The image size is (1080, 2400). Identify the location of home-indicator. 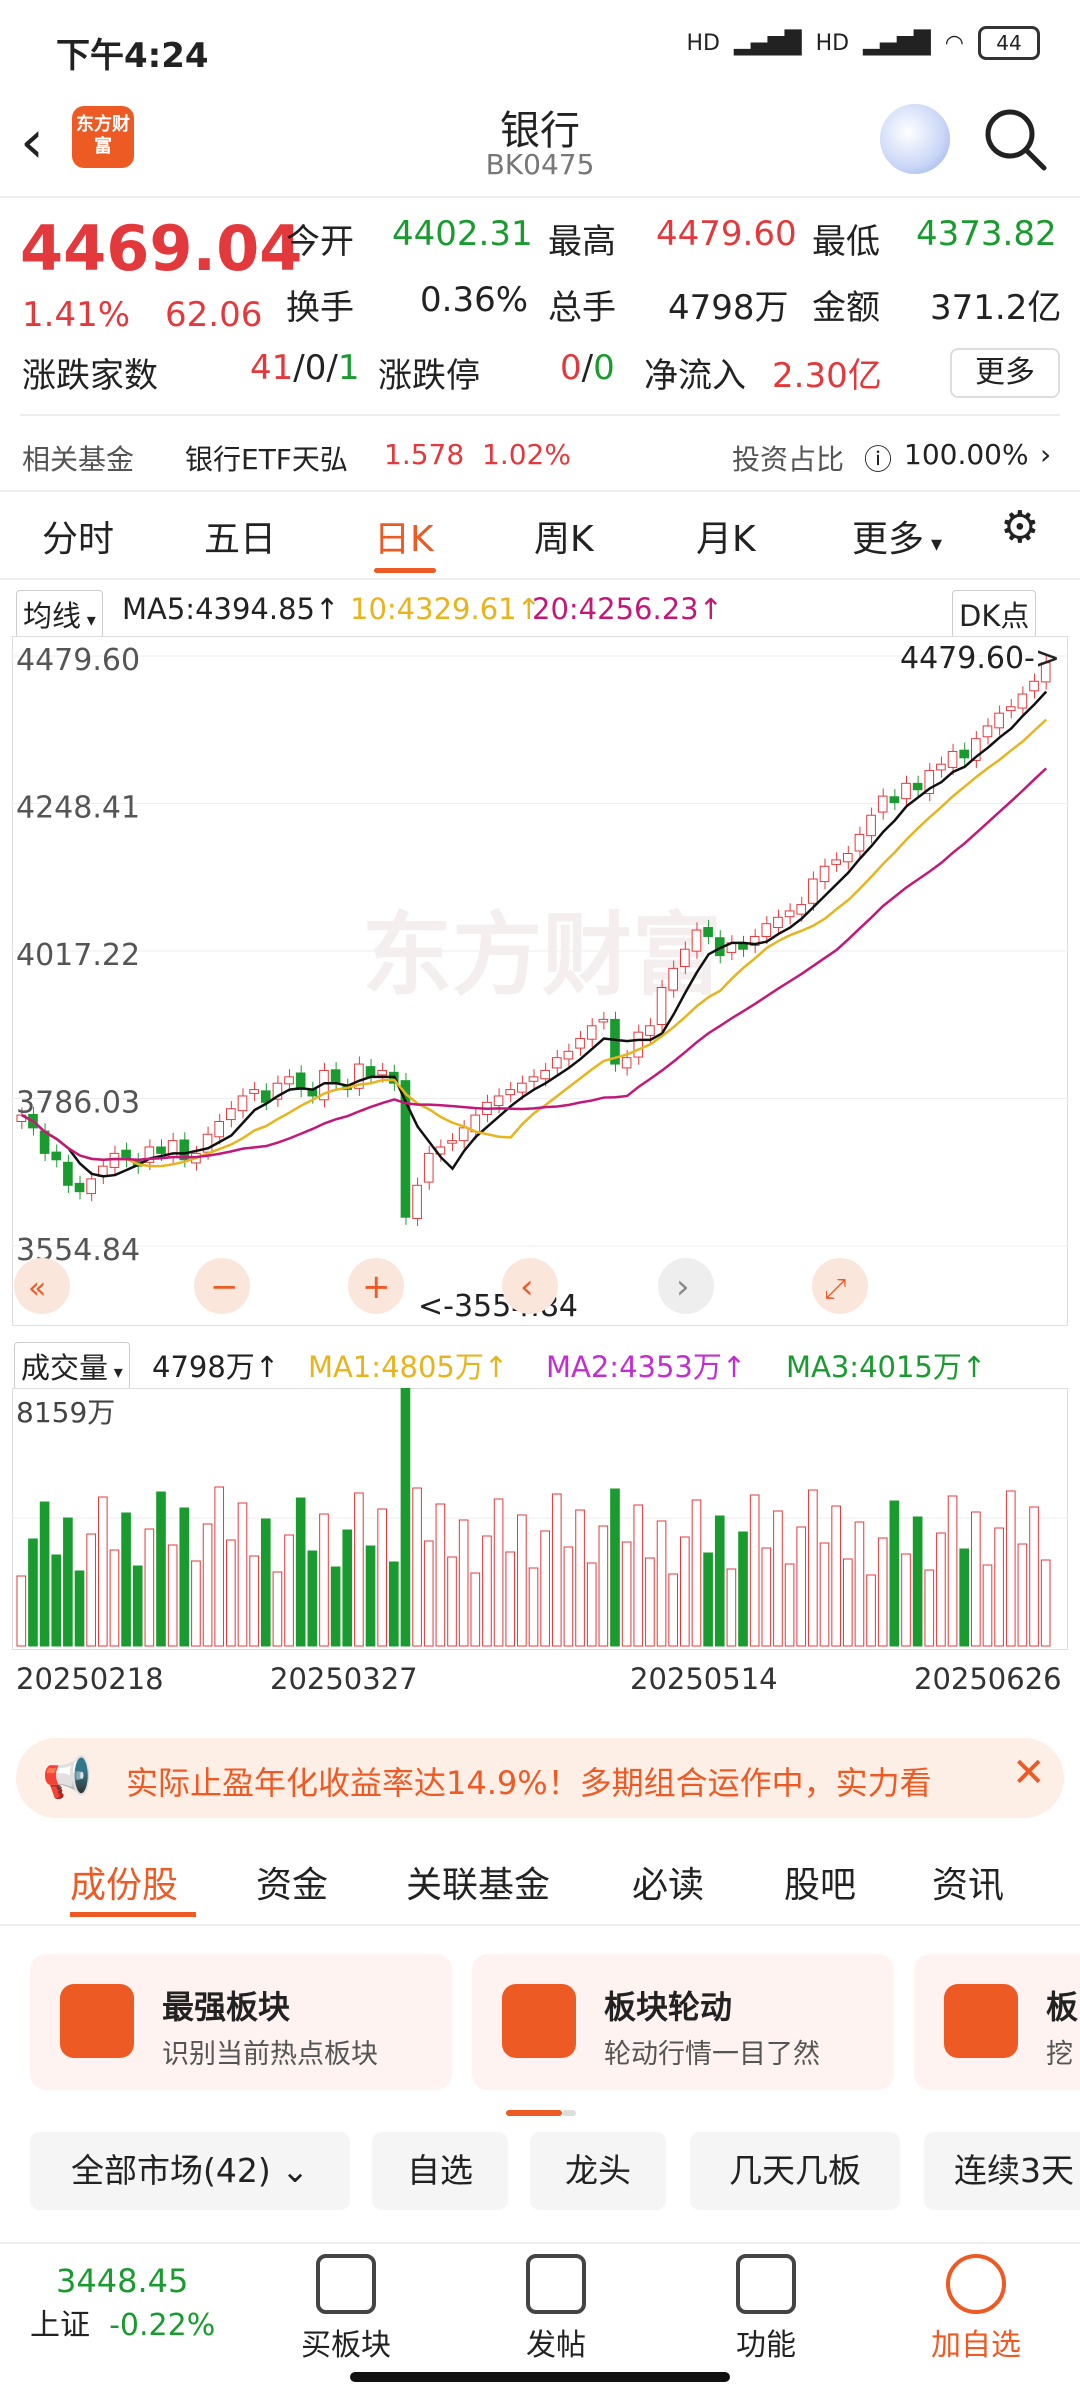
(540, 2377).